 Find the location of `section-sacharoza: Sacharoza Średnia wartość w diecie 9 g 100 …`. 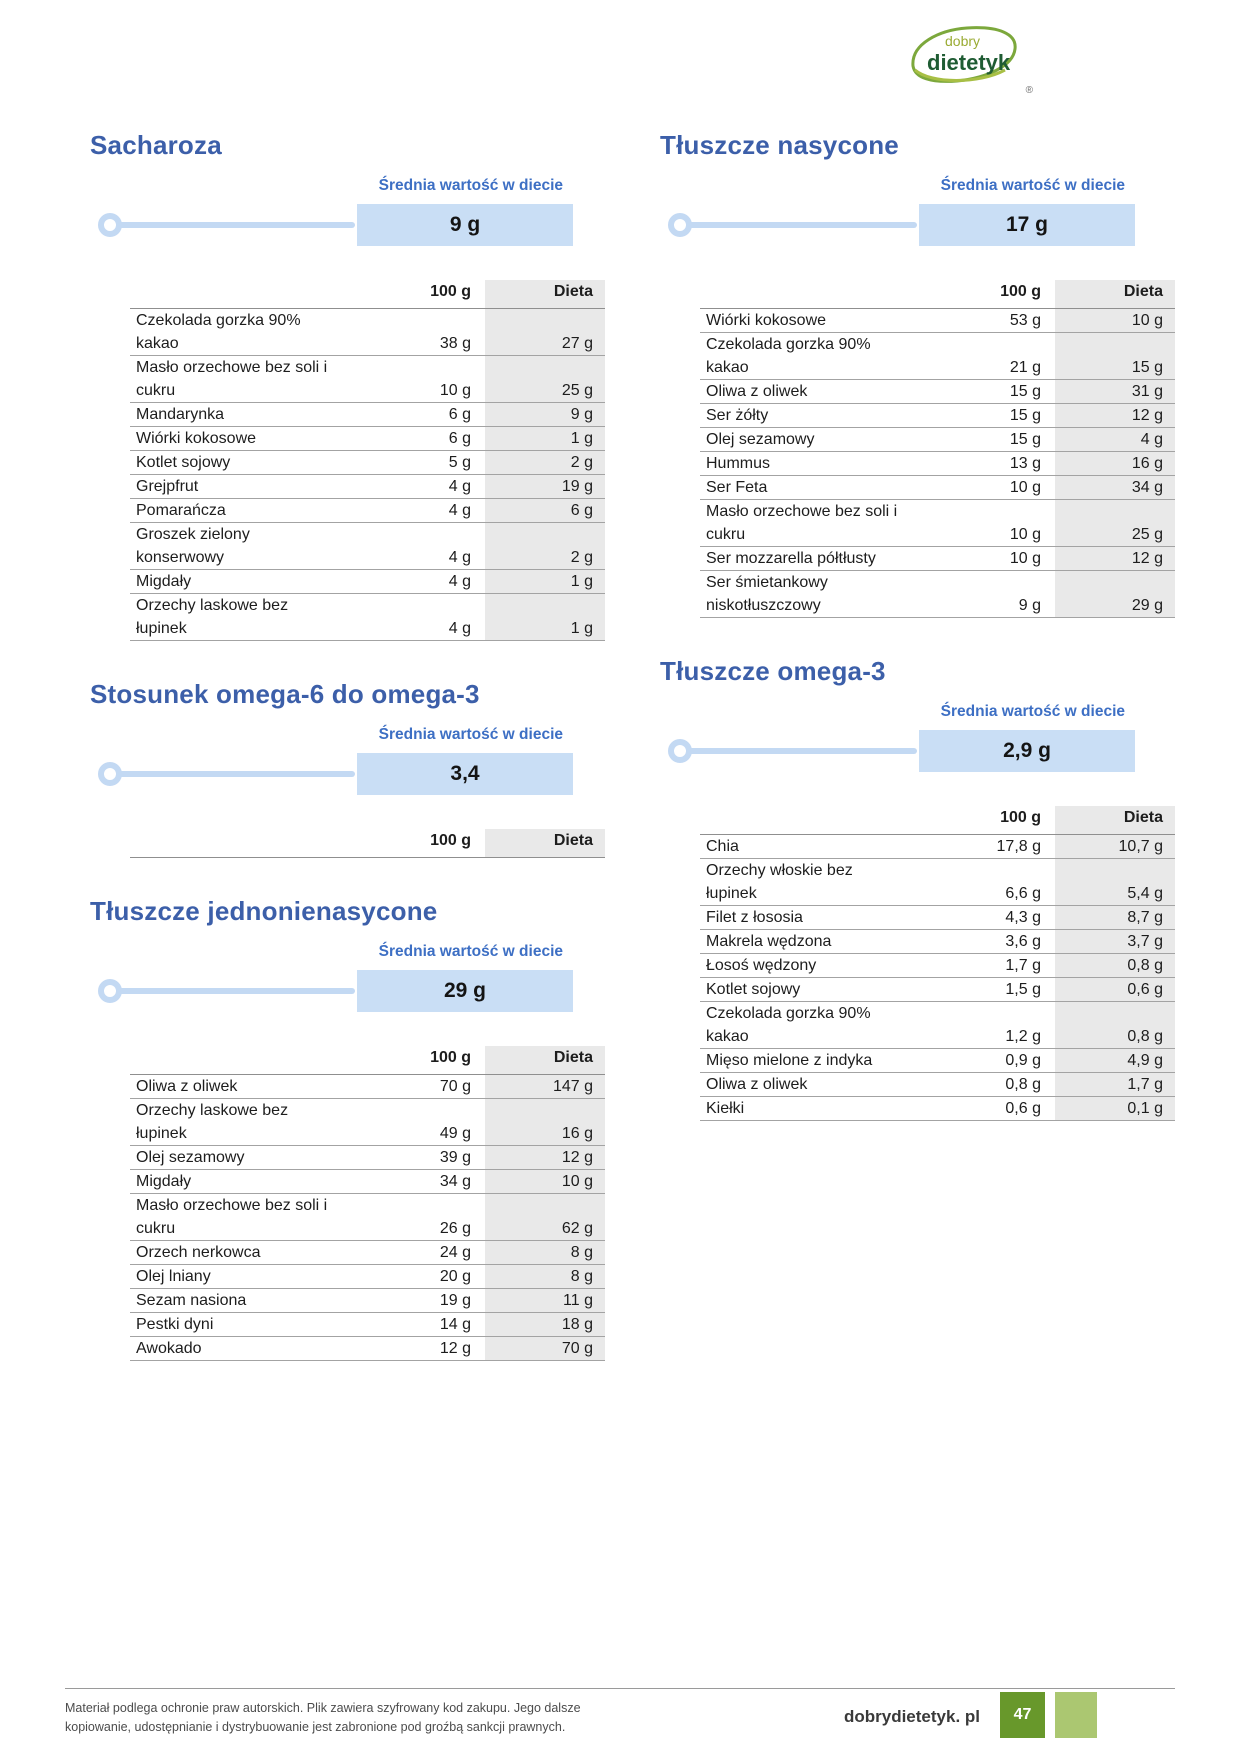

section-sacharoza: Sacharoza Średnia wartość w diecie 9 g 100 … is located at coordinates (347, 384).